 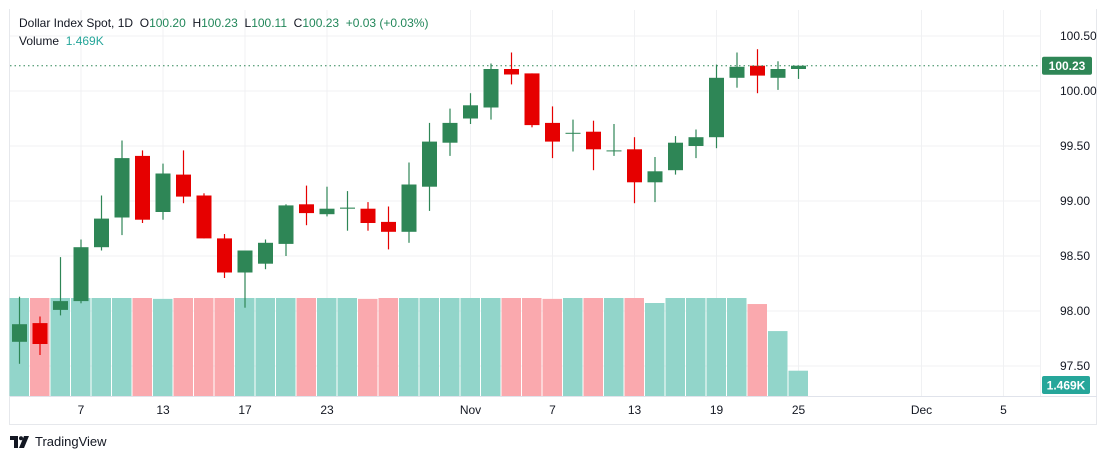 I want to click on time-tick-label: 5, so click(x=1003, y=410).